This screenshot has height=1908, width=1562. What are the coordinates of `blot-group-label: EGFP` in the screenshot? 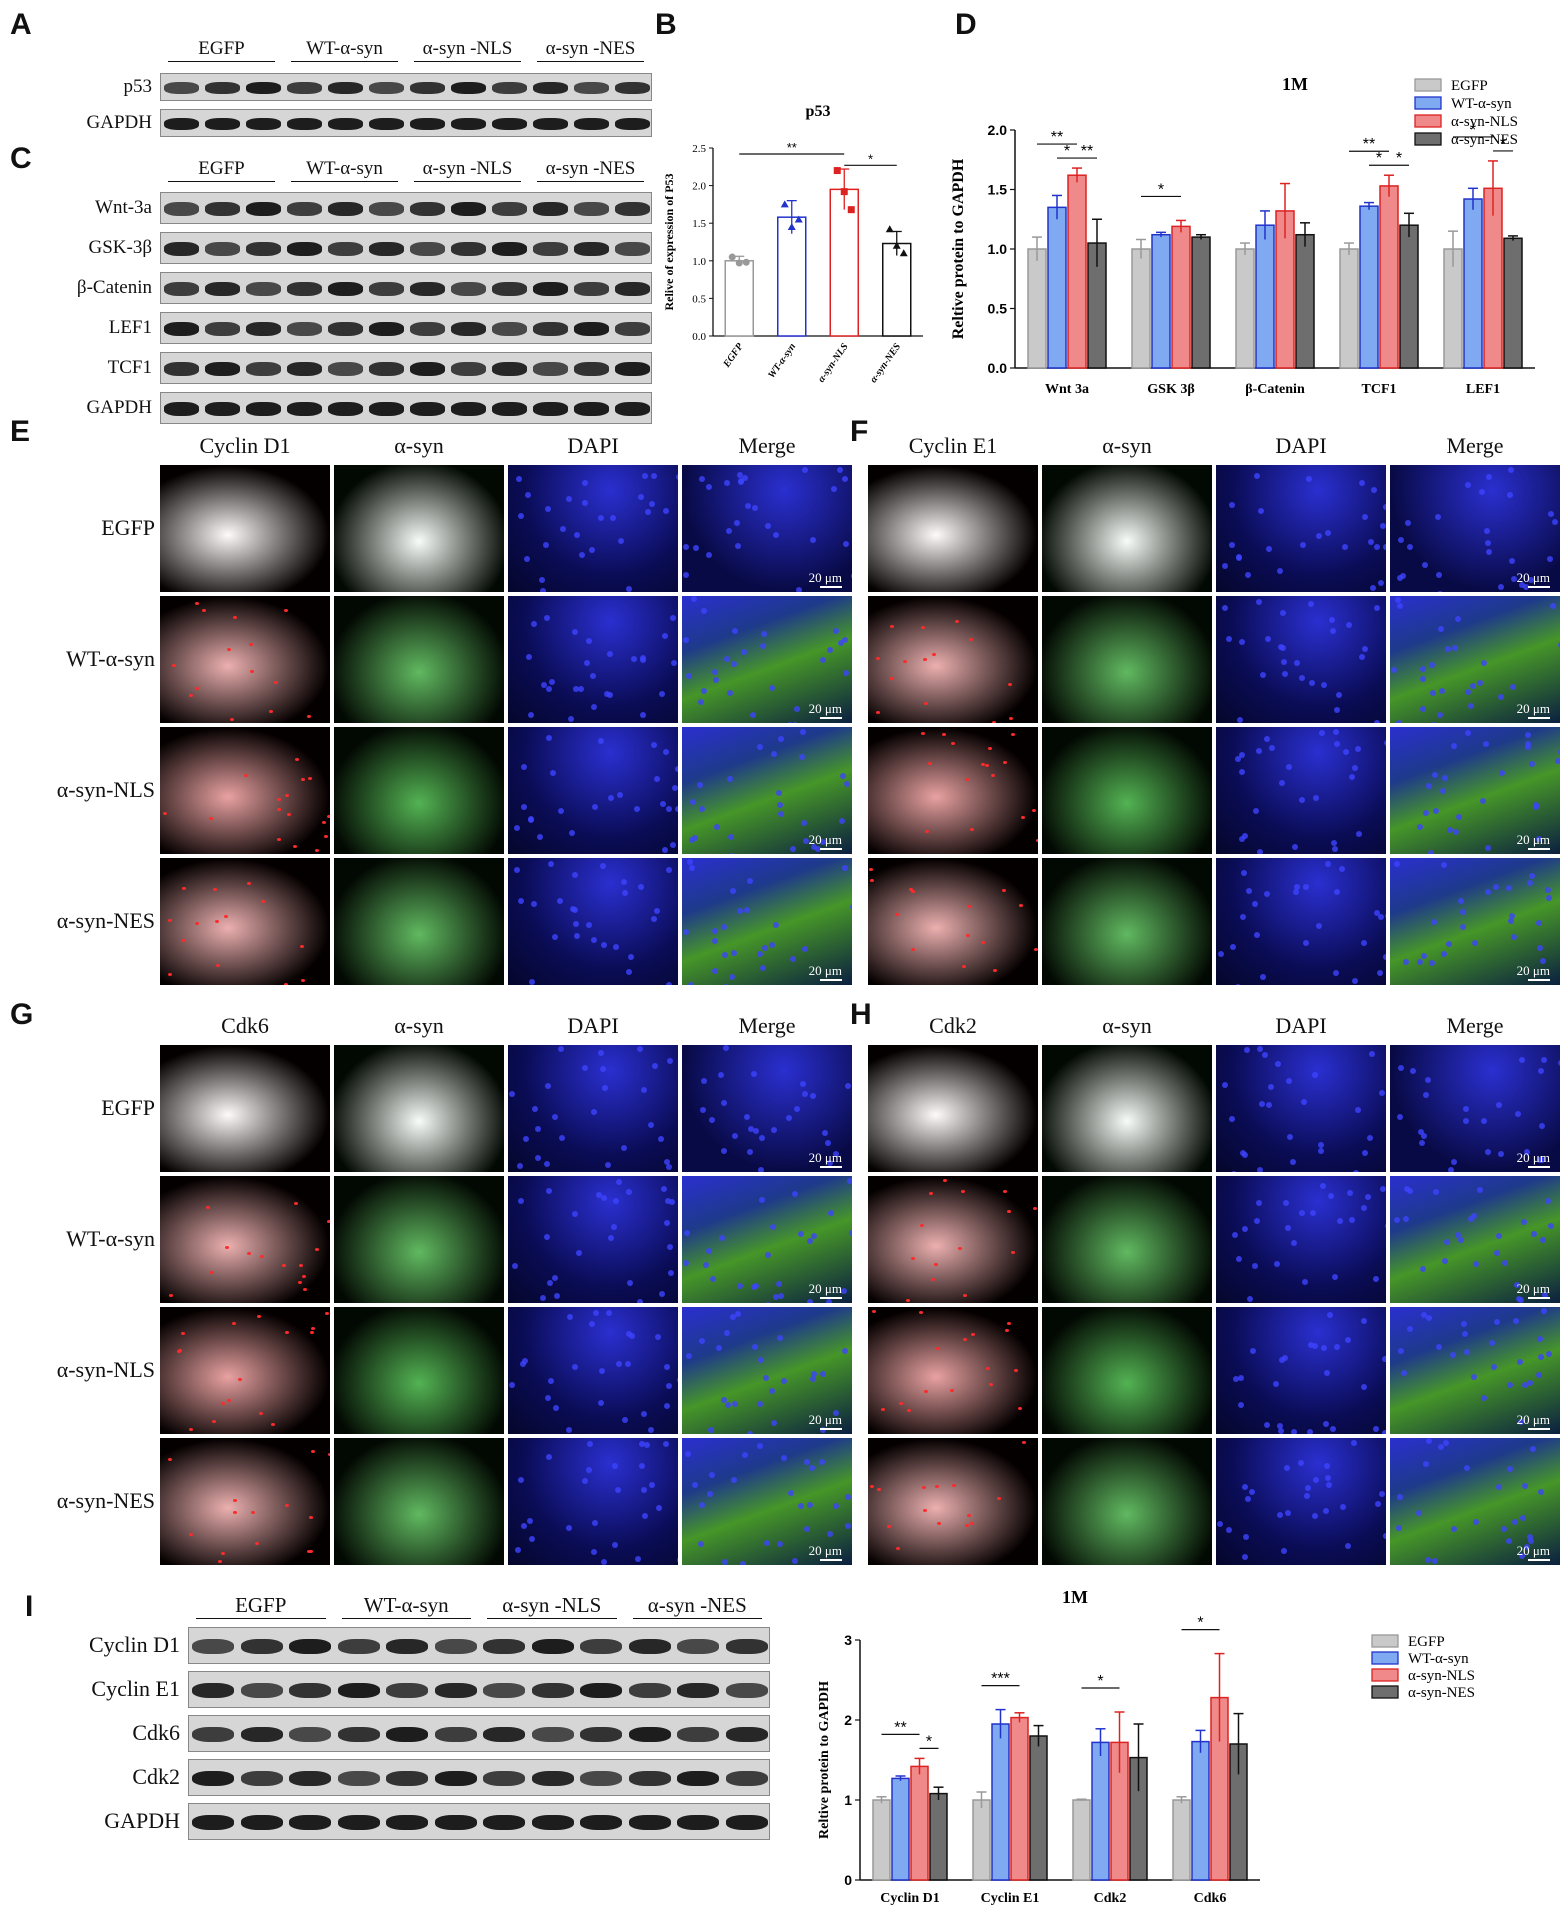 It's located at (221, 48).